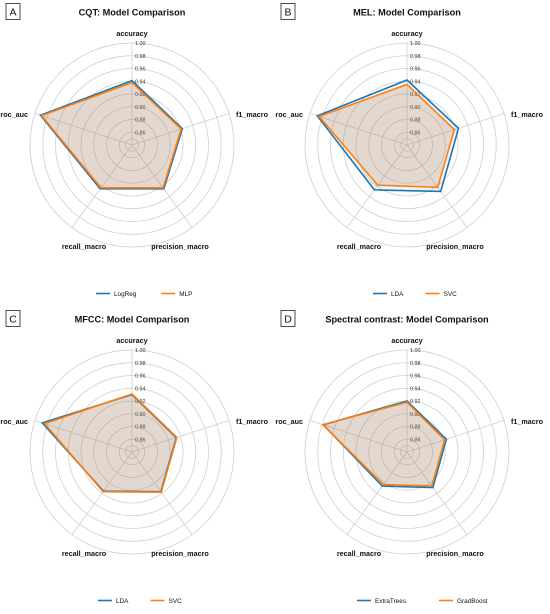  What do you see at coordinates (472, 601) in the screenshot?
I see `legend-label-2: GradBoost` at bounding box center [472, 601].